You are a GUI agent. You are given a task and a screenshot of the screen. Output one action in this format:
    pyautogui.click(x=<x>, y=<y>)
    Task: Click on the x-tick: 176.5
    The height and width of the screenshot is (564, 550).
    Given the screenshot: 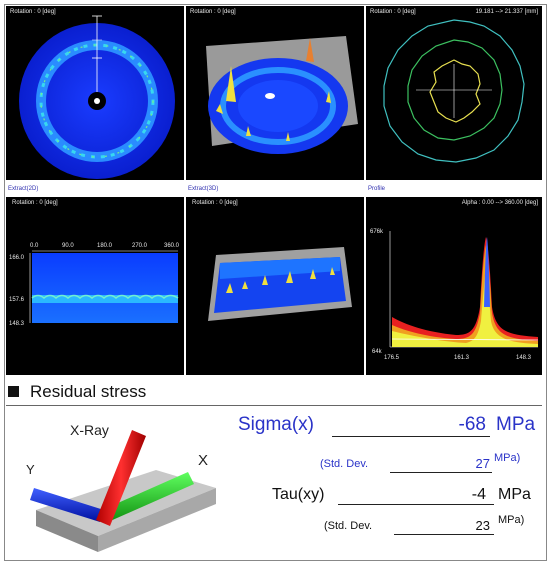 What is the action you would take?
    pyautogui.click(x=392, y=358)
    